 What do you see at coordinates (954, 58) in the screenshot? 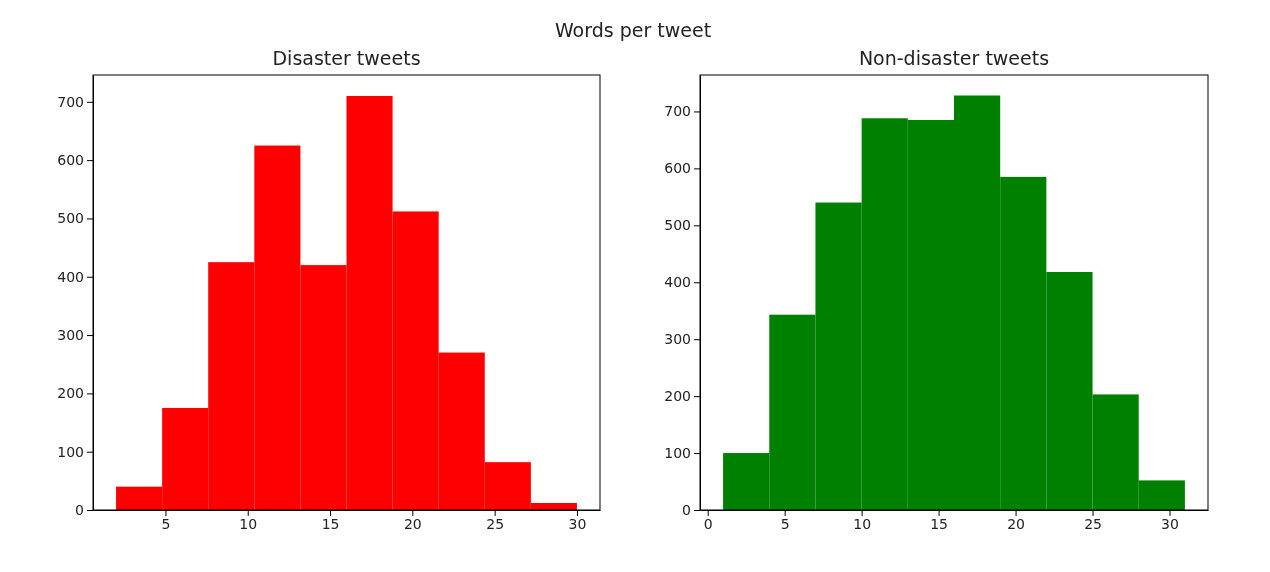
I see `chart-title: Non-disaster tweets` at bounding box center [954, 58].